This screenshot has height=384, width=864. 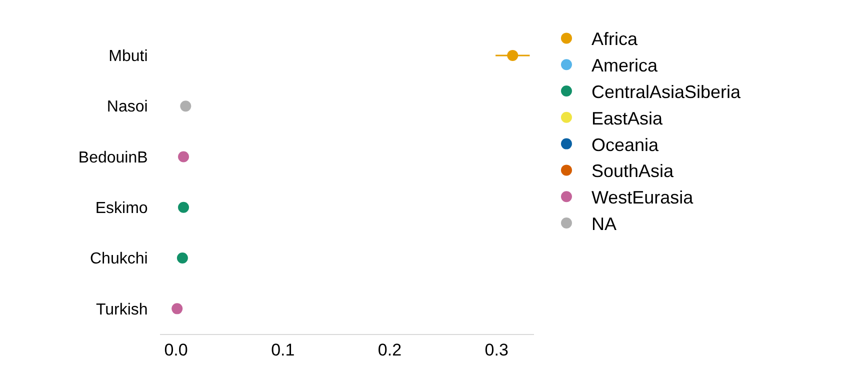 I want to click on x-tick-label: 0.0, so click(x=176, y=350).